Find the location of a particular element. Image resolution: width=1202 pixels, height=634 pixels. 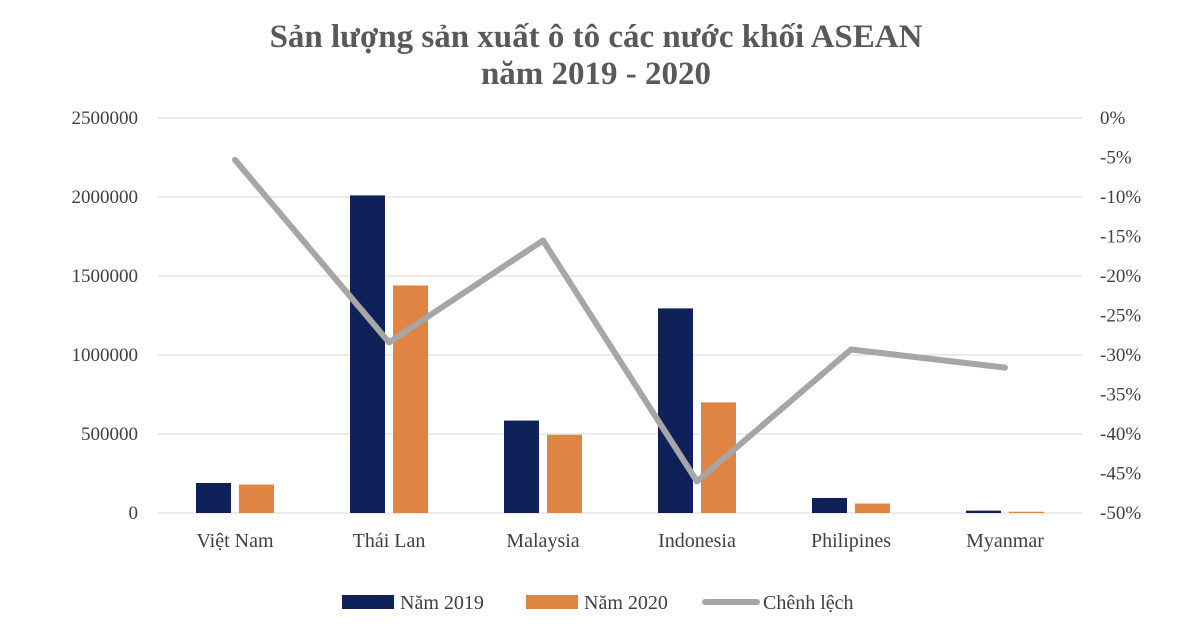

right-tick-label: -50% is located at coordinates (1120, 513).